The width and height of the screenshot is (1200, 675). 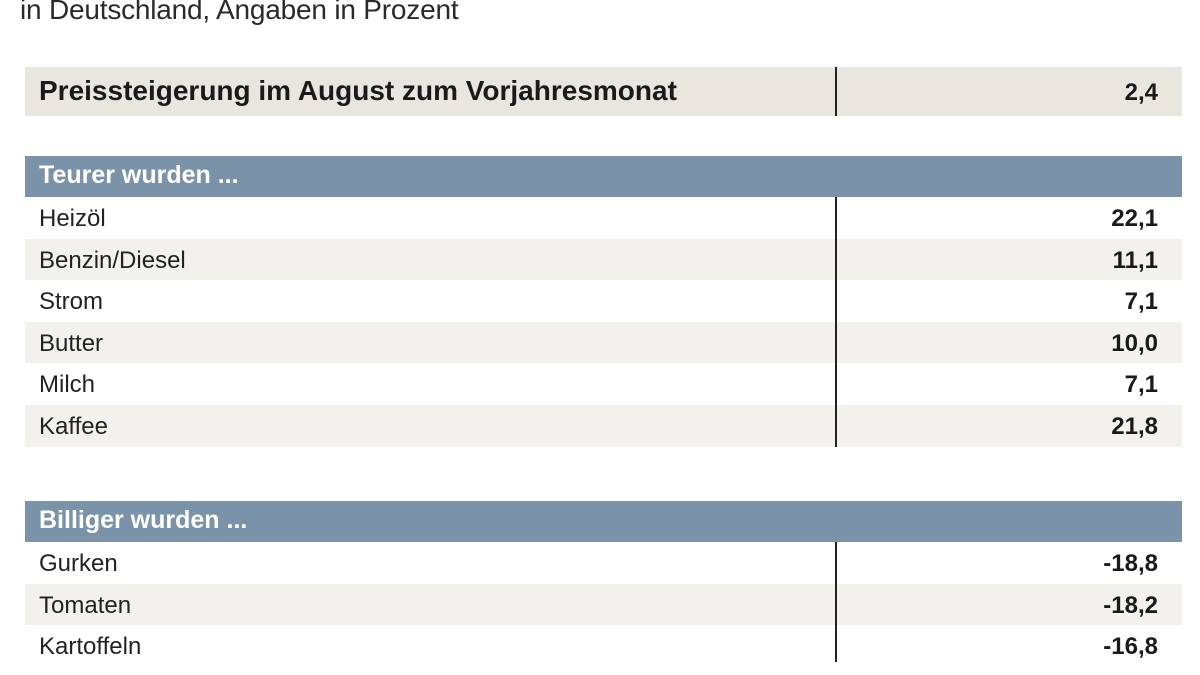 What do you see at coordinates (71, 343) in the screenshot?
I see `row-label: Butter` at bounding box center [71, 343].